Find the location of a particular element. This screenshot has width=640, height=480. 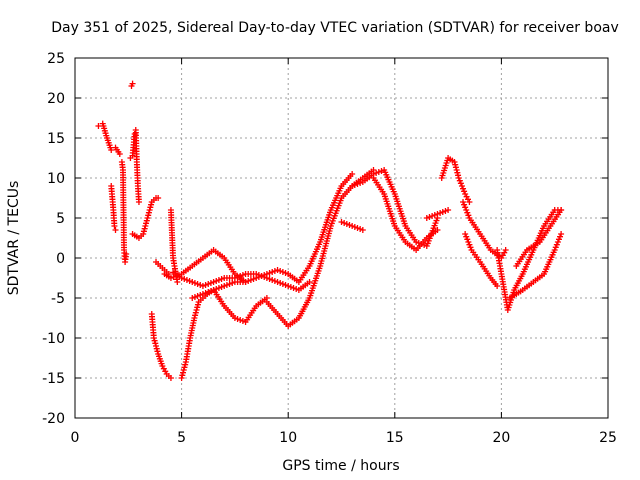

y-tick-label: 5 is located at coordinates (60, 219).